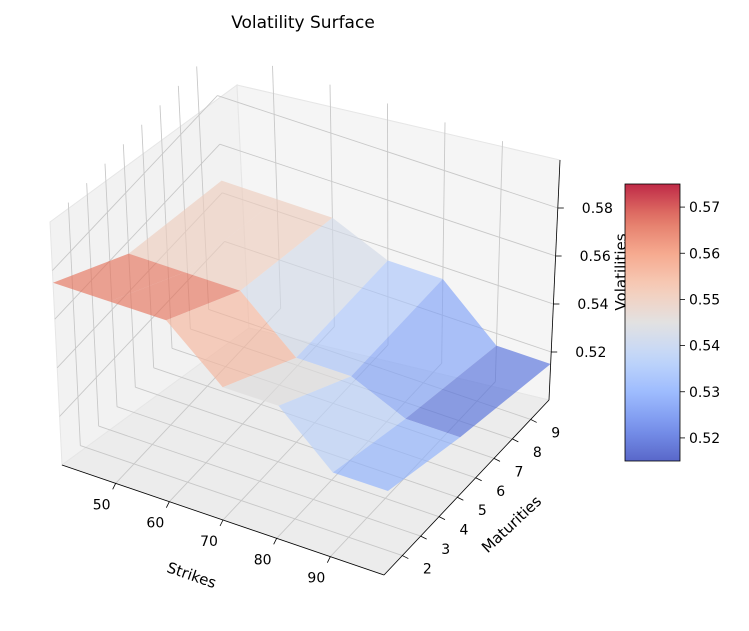 The width and height of the screenshot is (749, 631). What do you see at coordinates (511, 524) in the screenshot?
I see `y-axis-label: Maturities` at bounding box center [511, 524].